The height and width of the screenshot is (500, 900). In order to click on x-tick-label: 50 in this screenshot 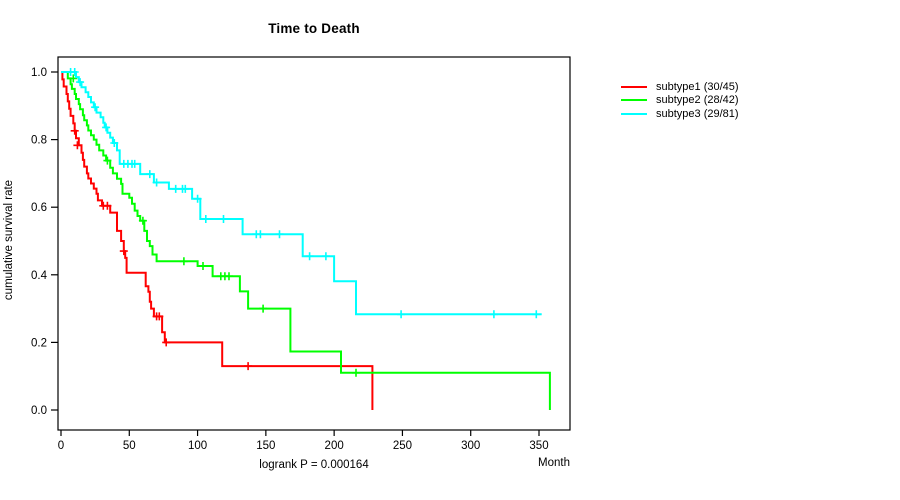, I will do `click(129, 446)`.